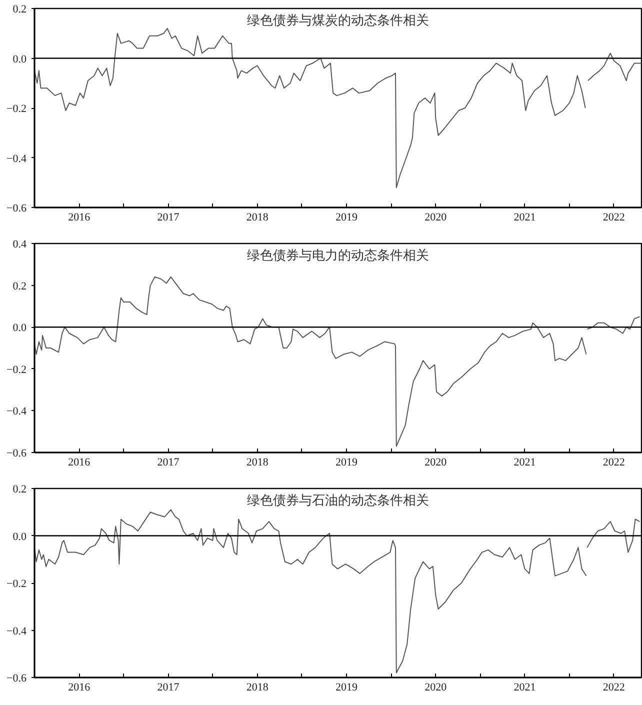 The image size is (642, 705). I want to click on y-tick-label: 0.4, so click(19, 244).